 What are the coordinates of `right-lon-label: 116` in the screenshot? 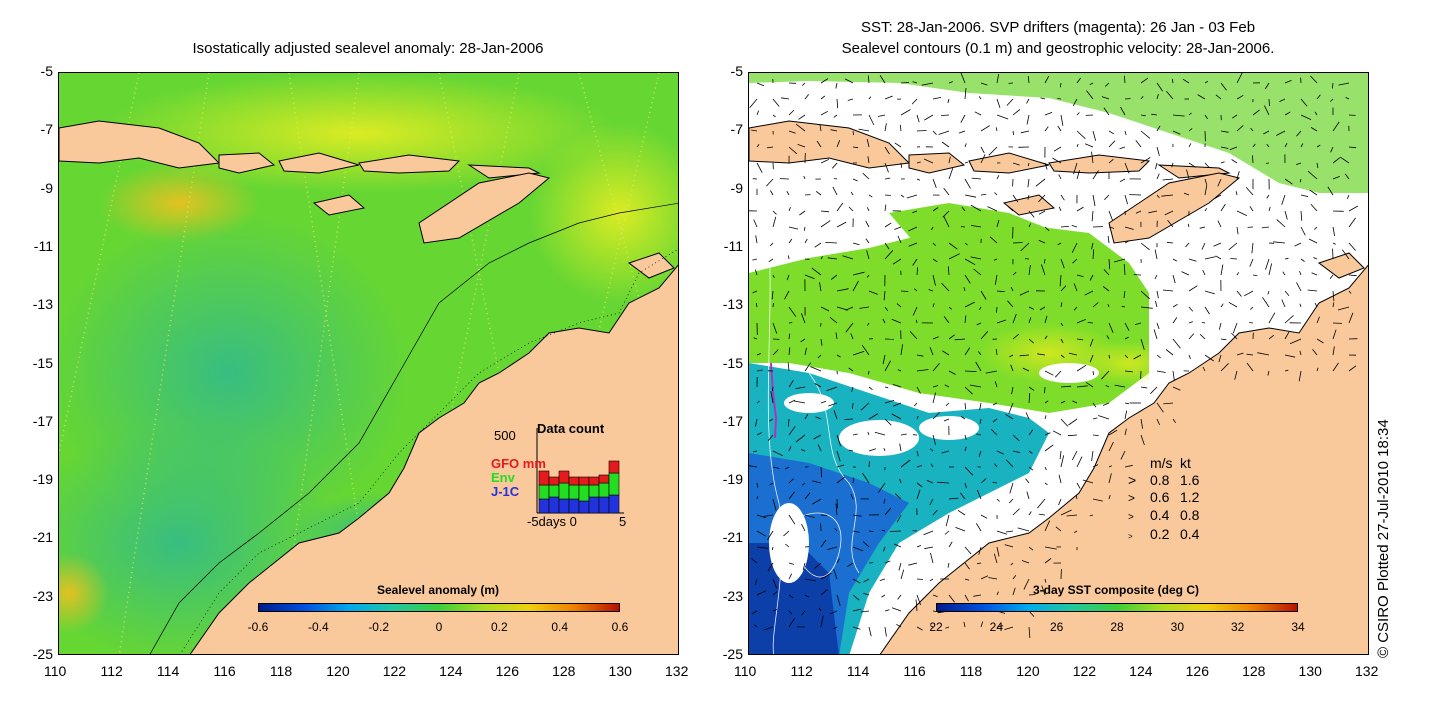 It's located at (914, 671).